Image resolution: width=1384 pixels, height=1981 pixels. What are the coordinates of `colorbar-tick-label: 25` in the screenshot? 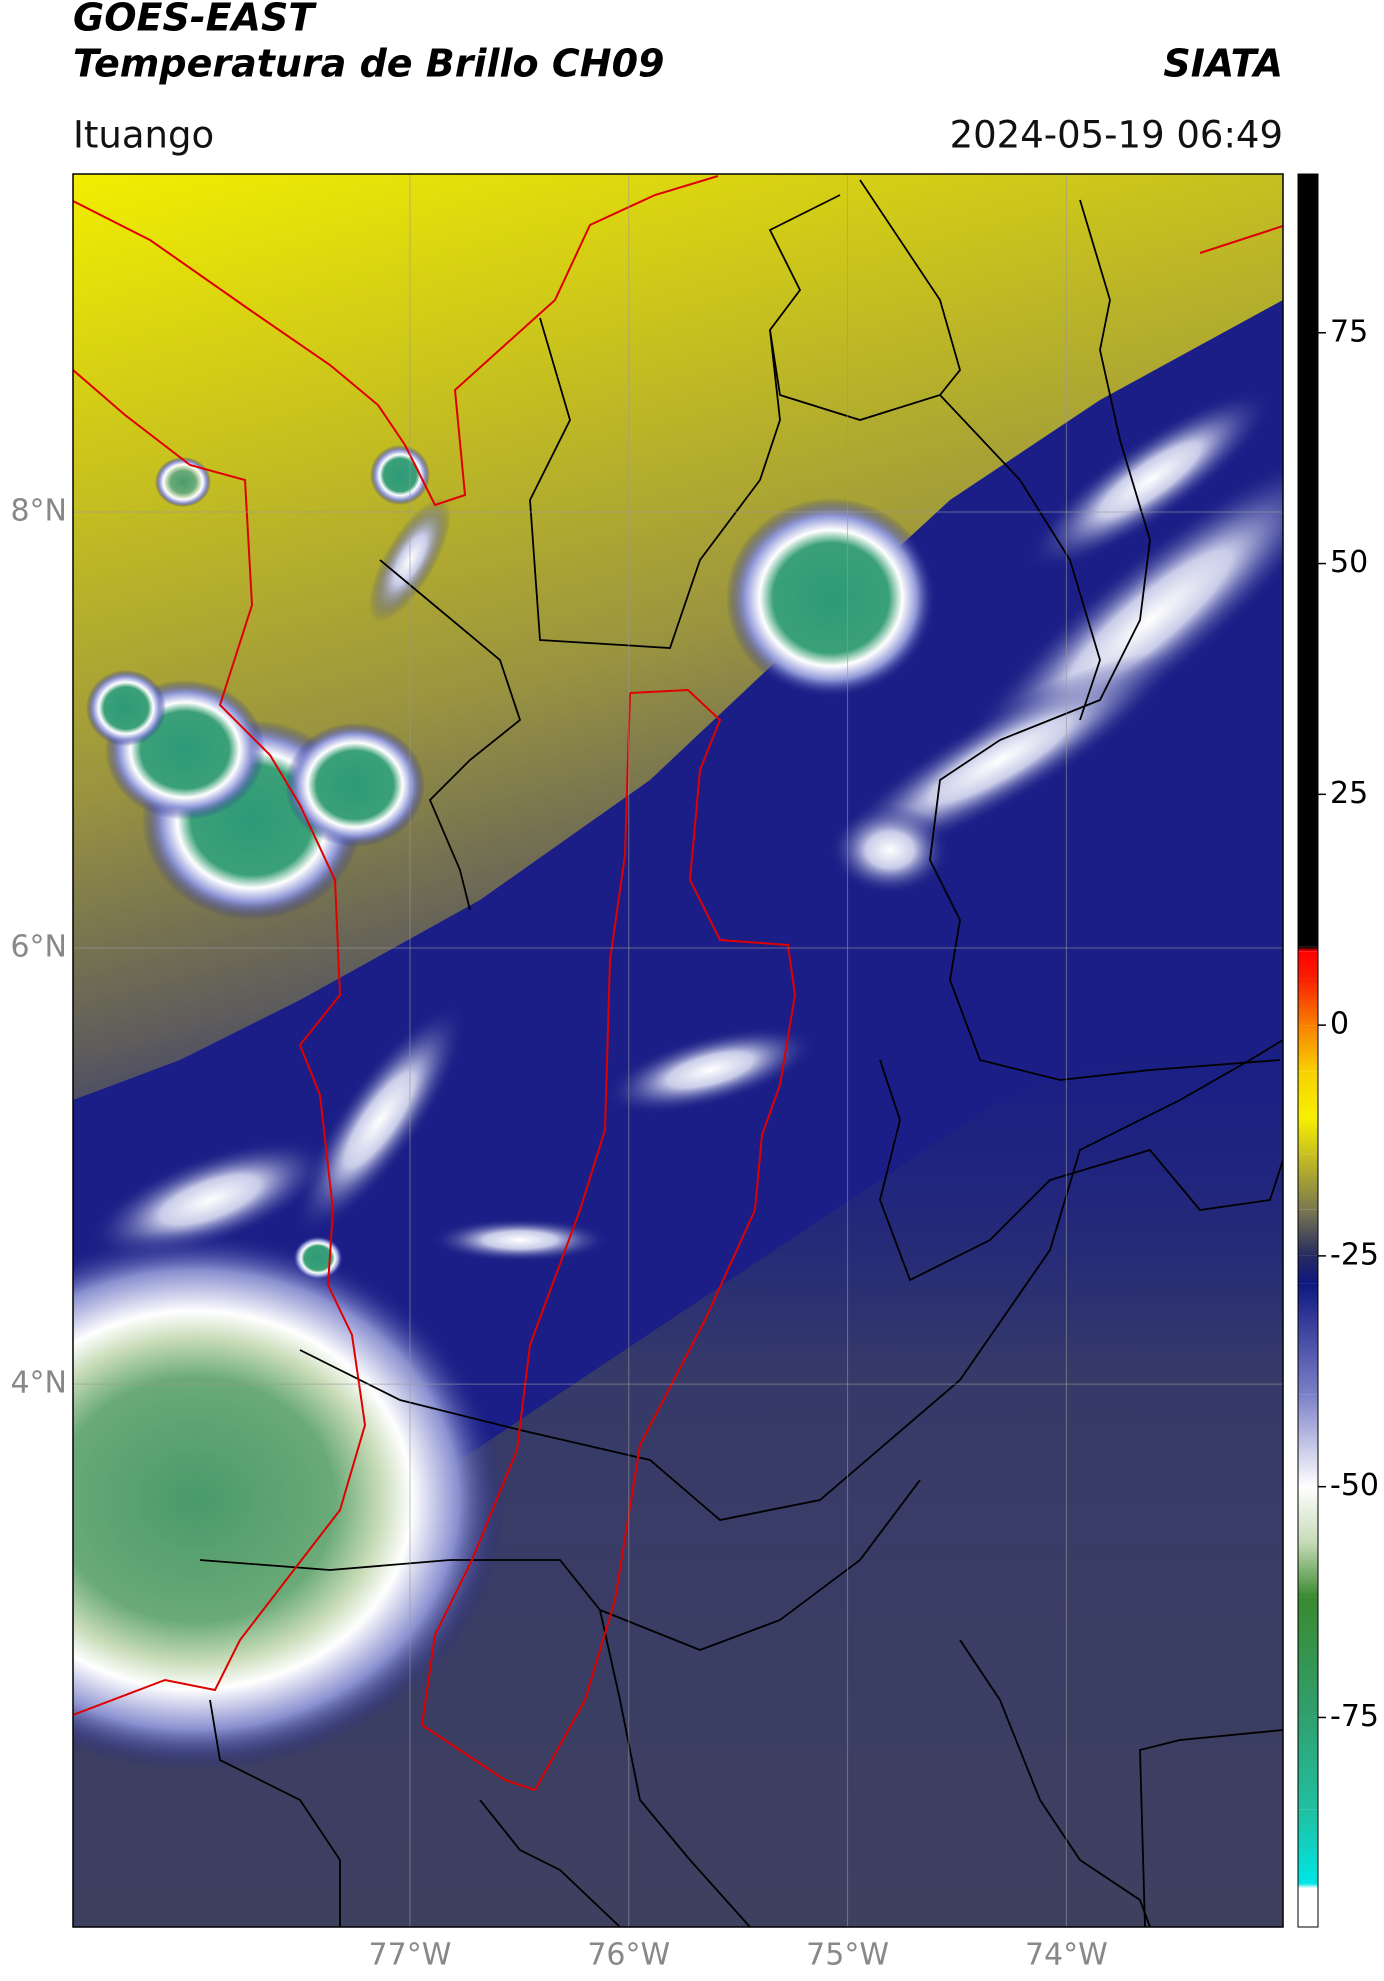 It's located at (1349, 793).